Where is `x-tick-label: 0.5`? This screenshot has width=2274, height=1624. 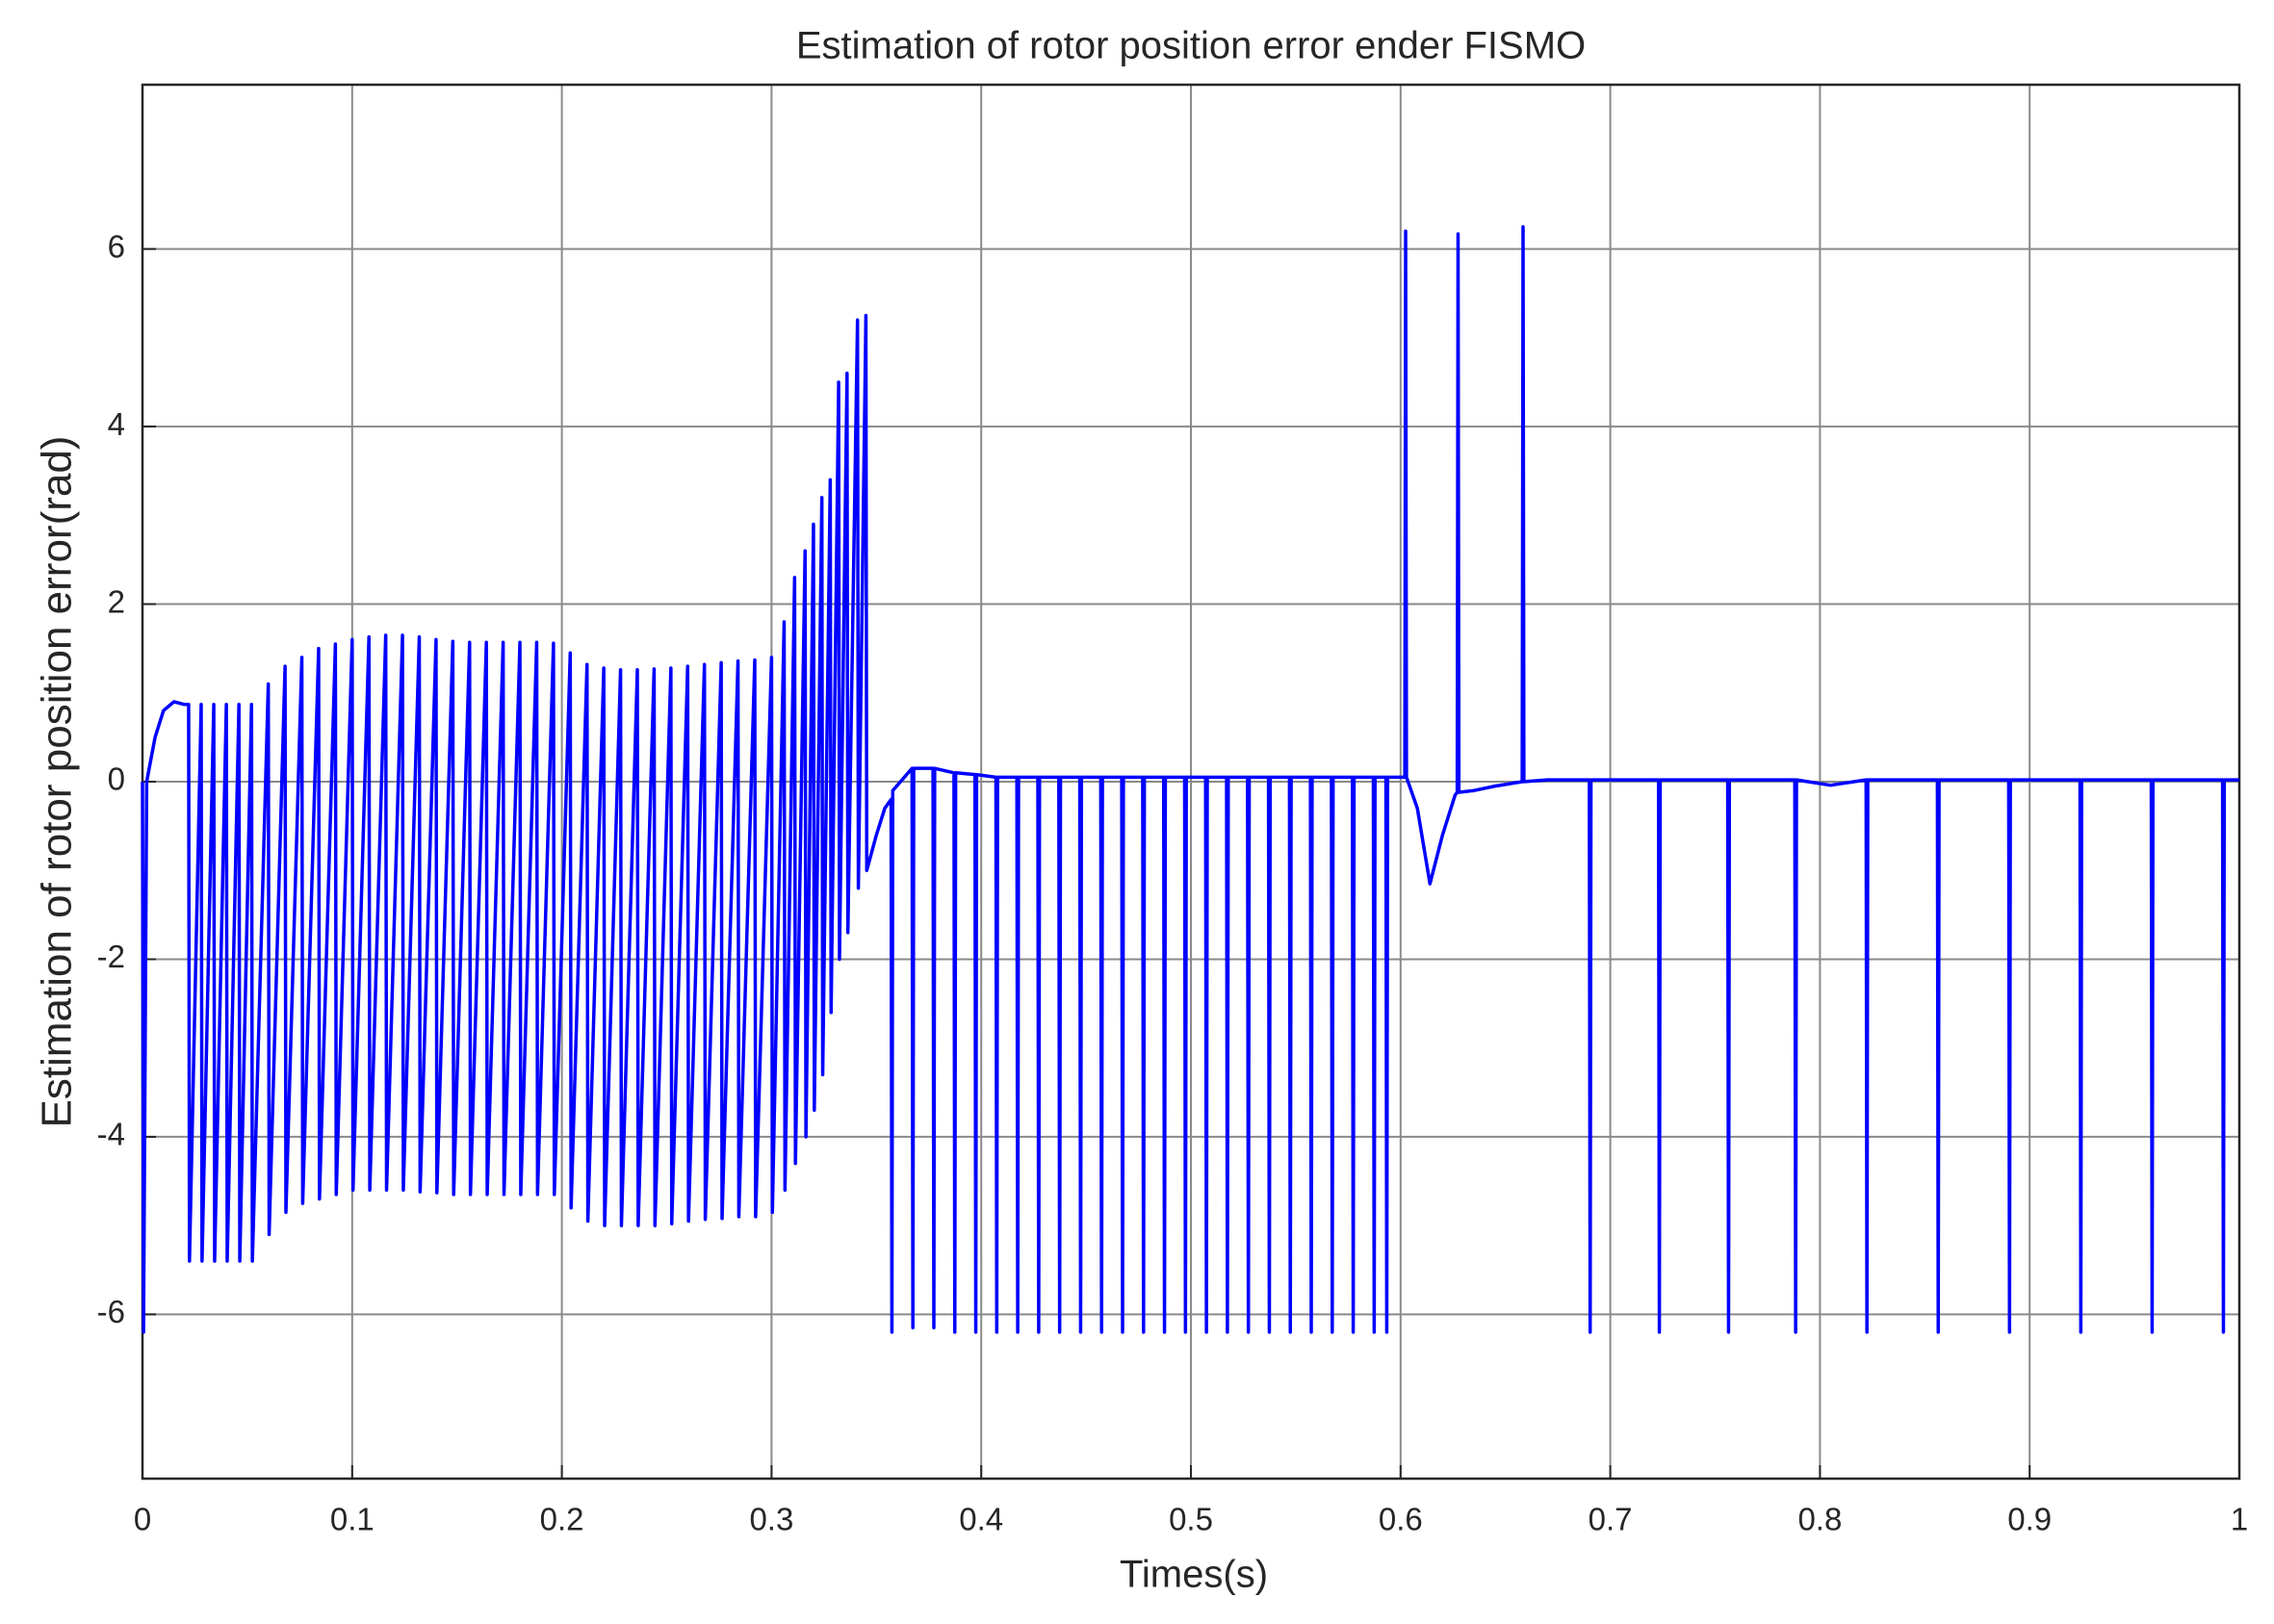
x-tick-label: 0.5 is located at coordinates (1191, 1519).